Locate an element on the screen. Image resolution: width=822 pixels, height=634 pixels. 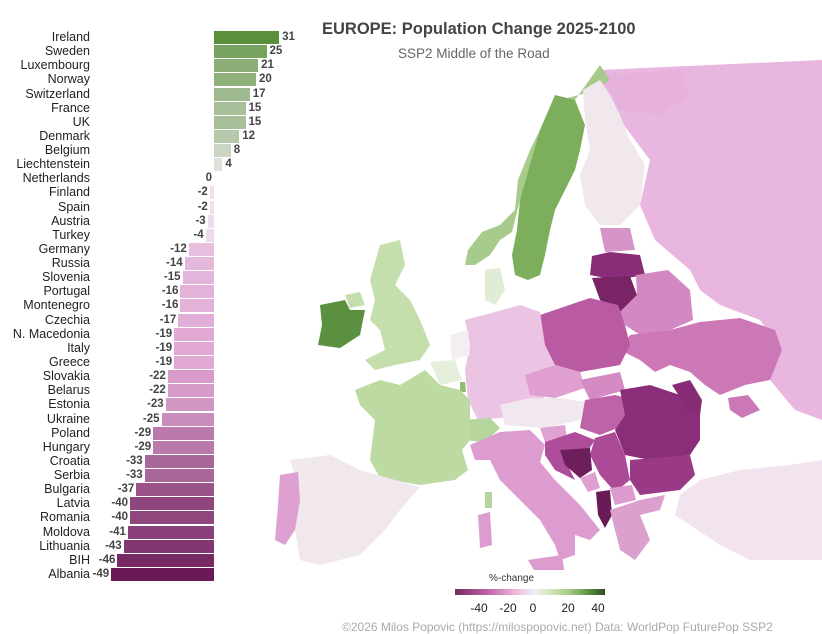
map-moldova is located at coordinates (687, 397).